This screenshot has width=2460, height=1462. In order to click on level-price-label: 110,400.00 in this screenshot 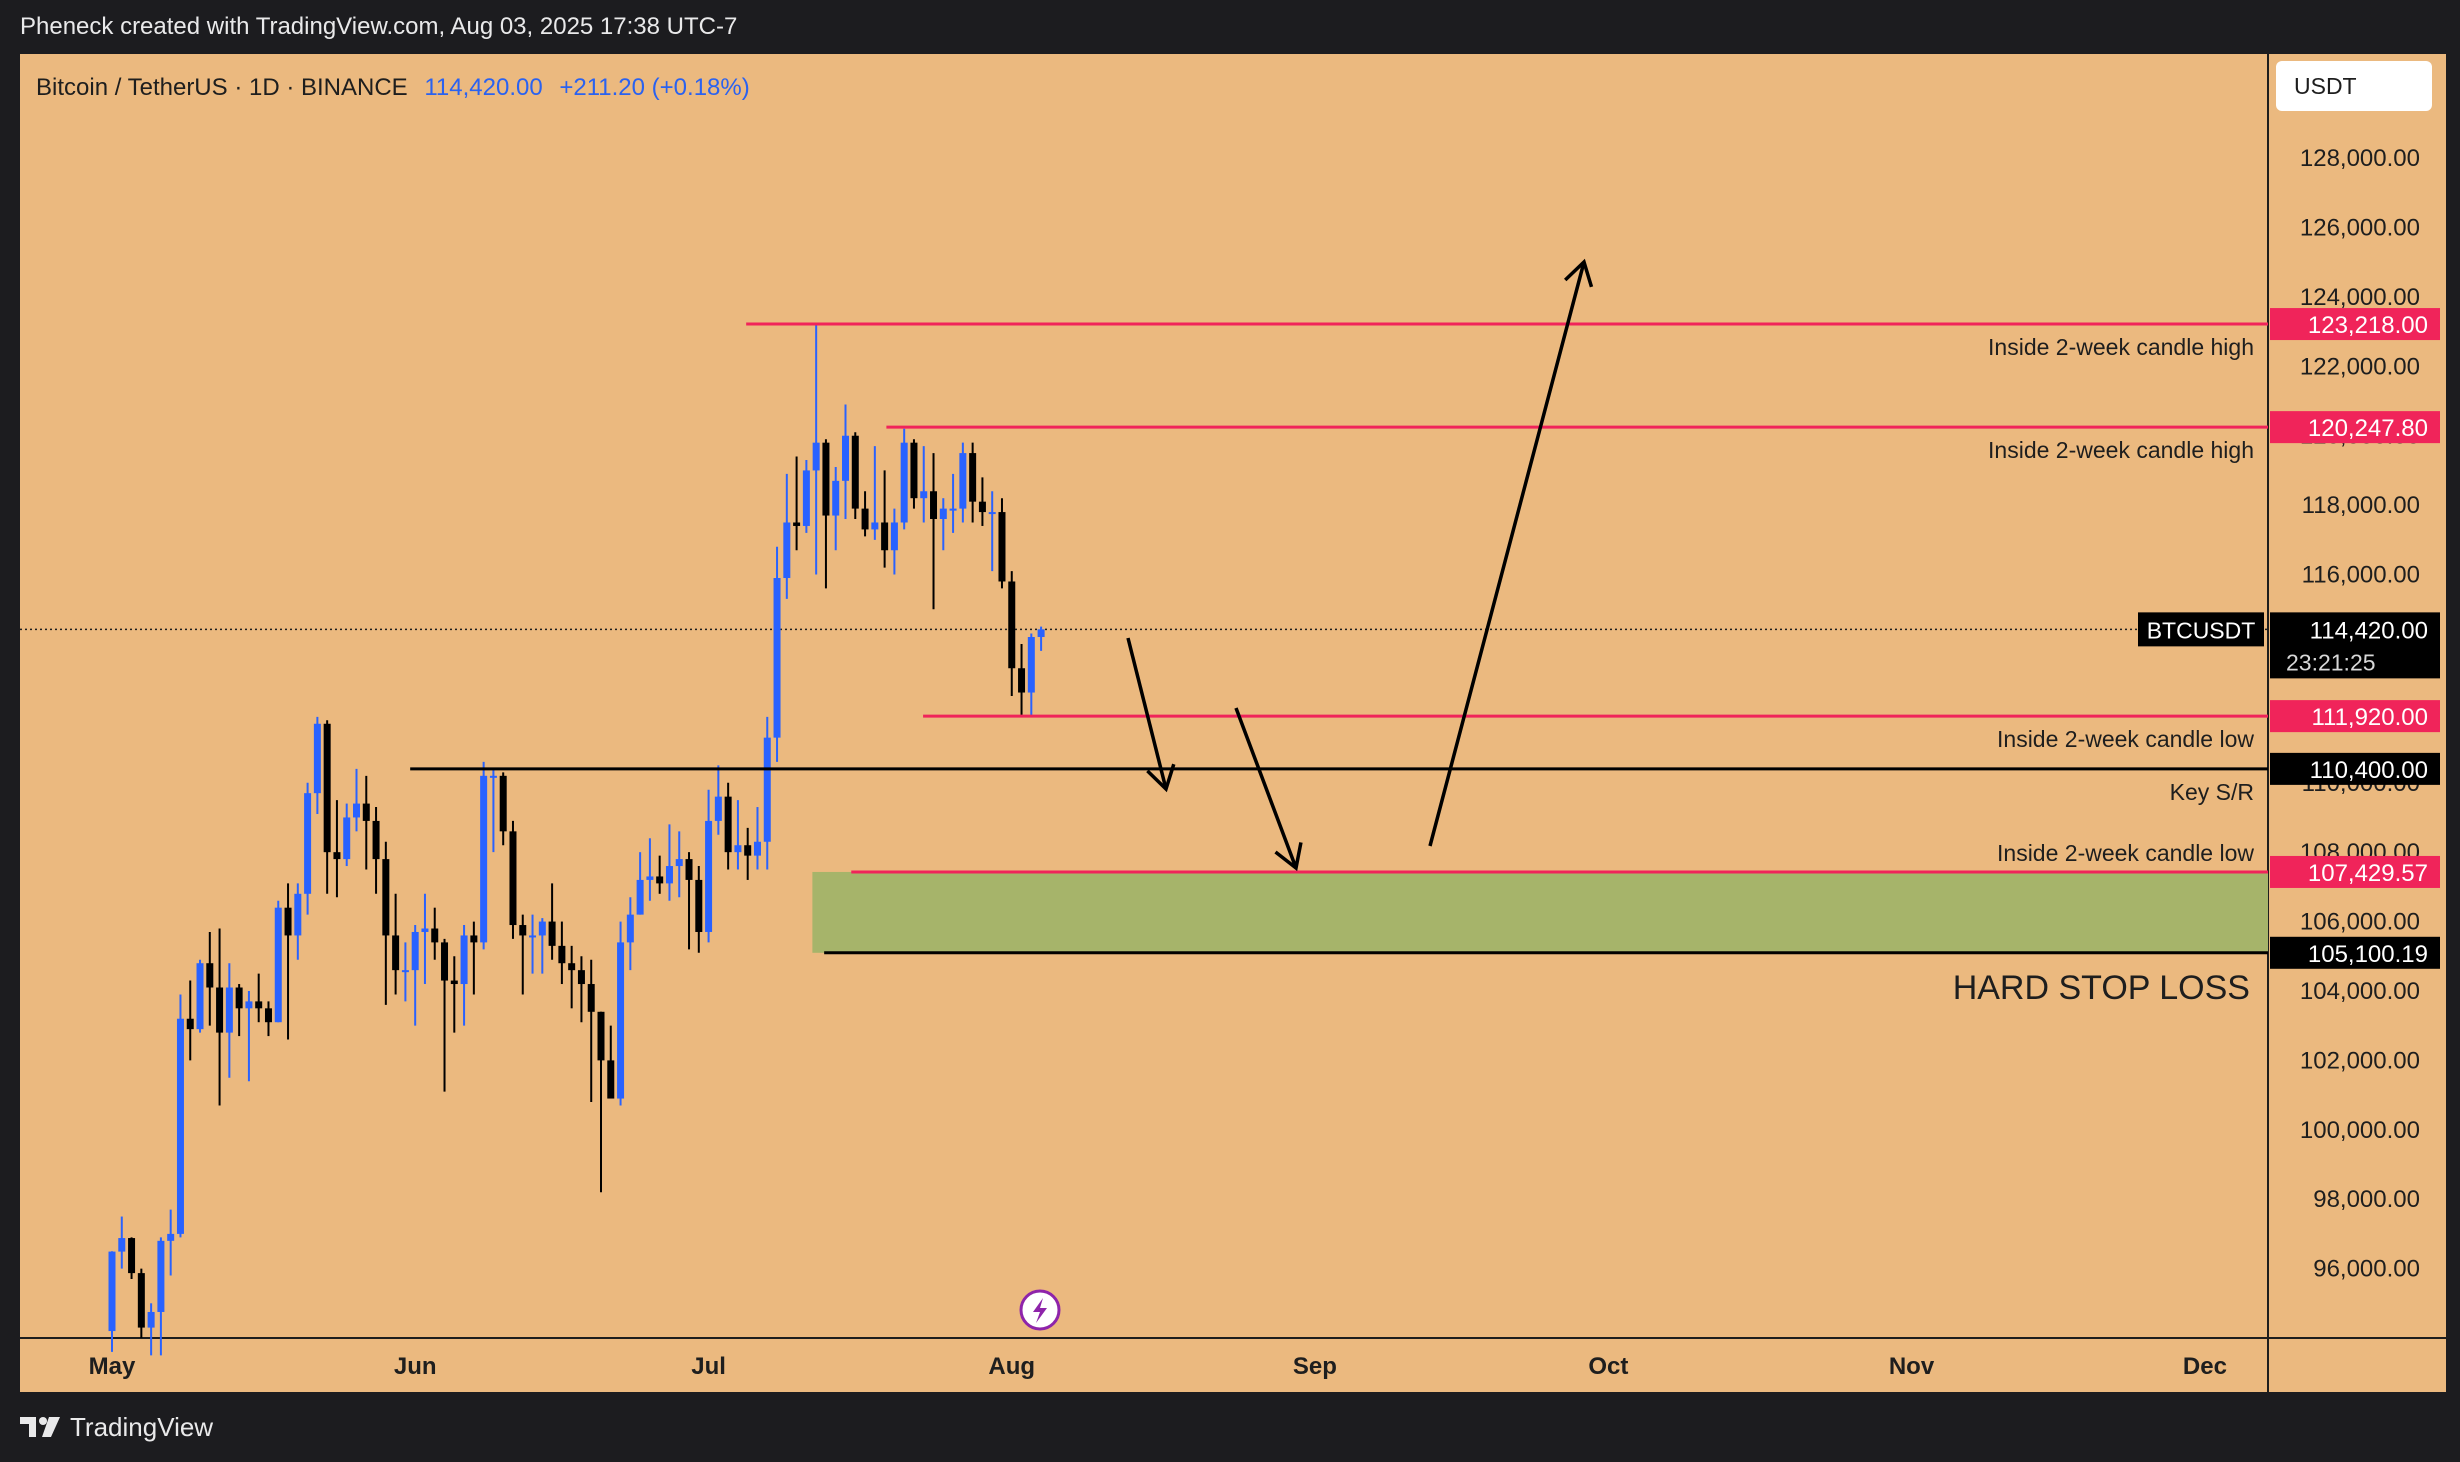, I will do `click(2369, 770)`.